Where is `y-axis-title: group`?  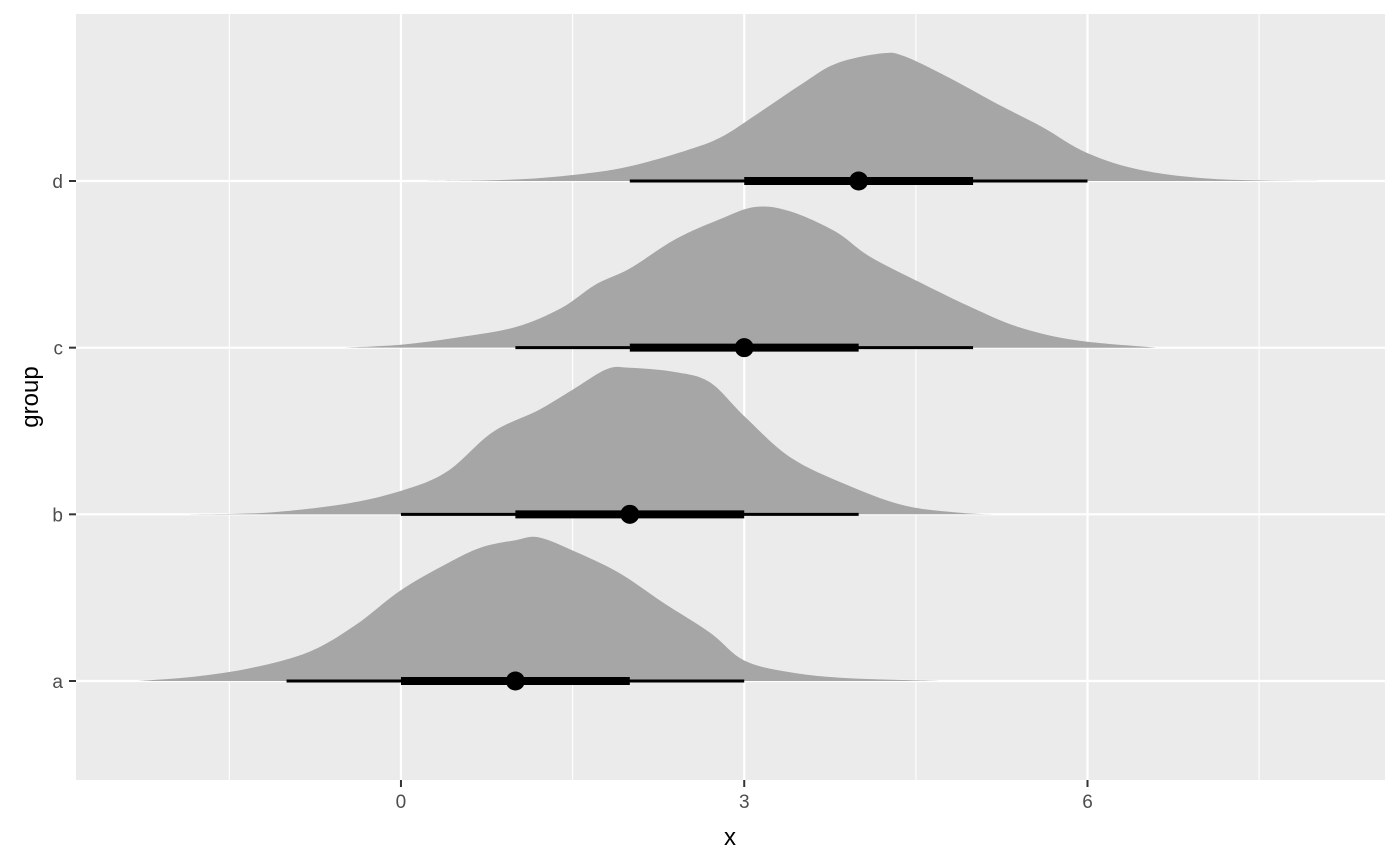 y-axis-title: group is located at coordinates (30, 396).